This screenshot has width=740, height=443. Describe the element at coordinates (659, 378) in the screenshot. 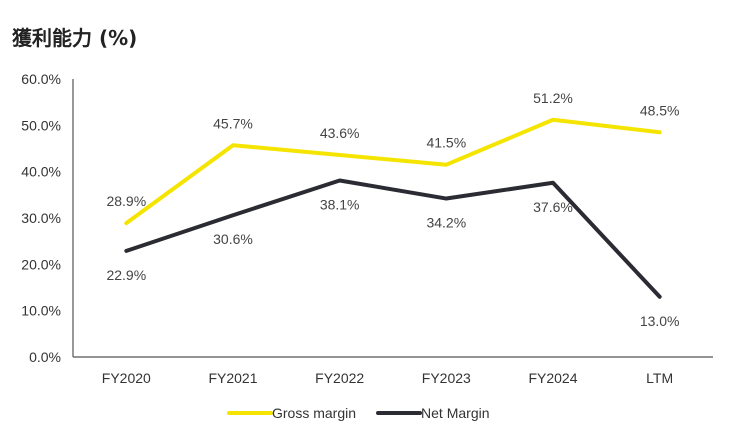

I see `x-tick-label: LTM` at that location.